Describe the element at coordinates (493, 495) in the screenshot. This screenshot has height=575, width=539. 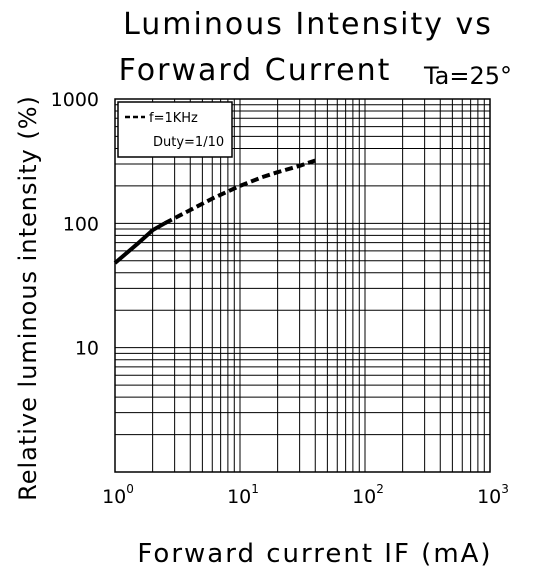
I see `x-tick-label: 10³` at that location.